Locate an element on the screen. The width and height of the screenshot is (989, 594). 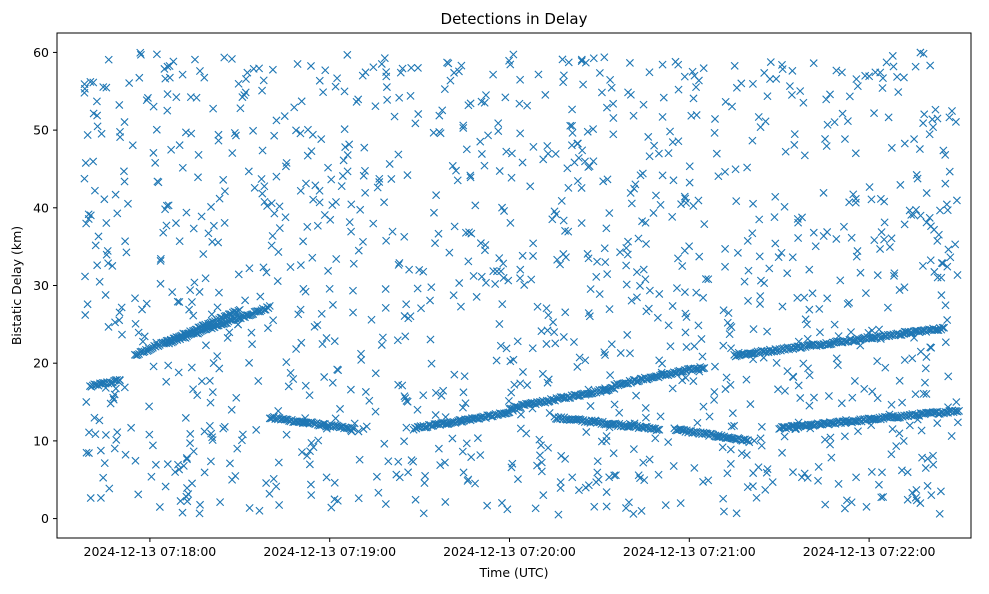
x-tick-label: 2024-12-13 07:18:00 is located at coordinates (150, 551).